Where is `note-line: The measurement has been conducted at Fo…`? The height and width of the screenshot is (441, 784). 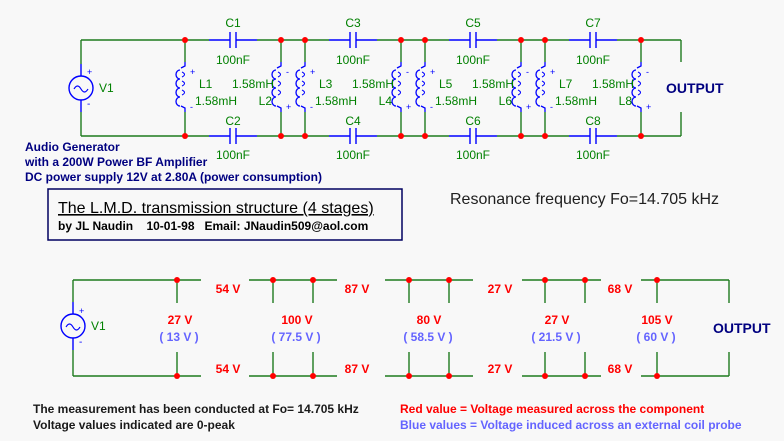
note-line: The measurement has been conducted at Fo… is located at coordinates (196, 409).